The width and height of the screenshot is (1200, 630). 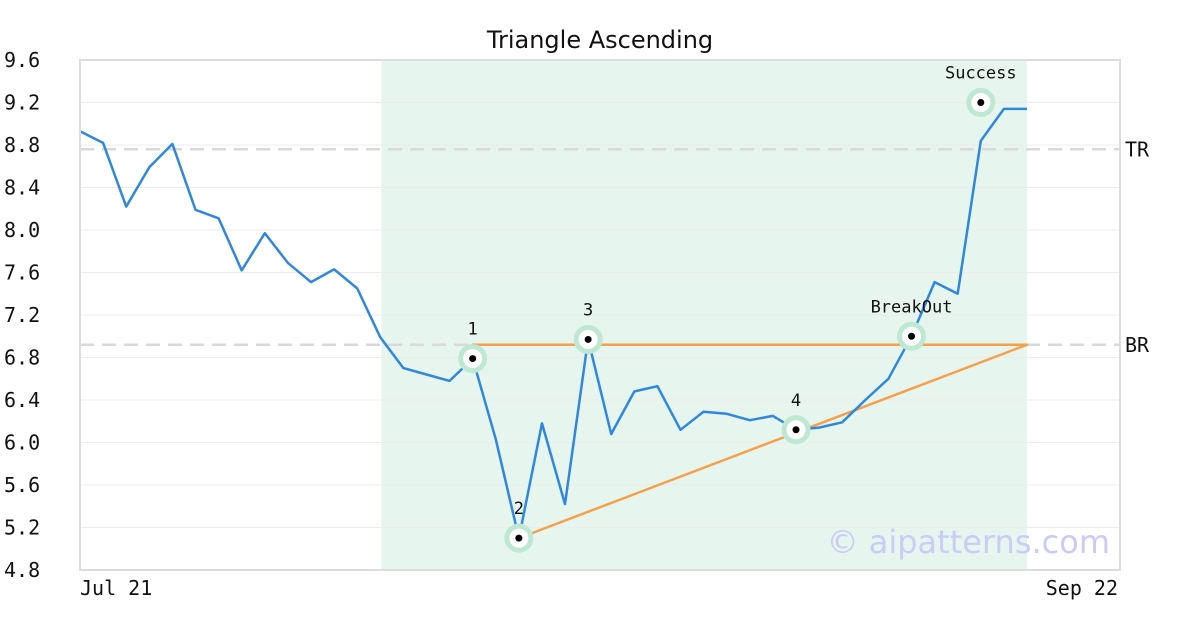 What do you see at coordinates (22, 485) in the screenshot?
I see `y-tick-label: 5.6` at bounding box center [22, 485].